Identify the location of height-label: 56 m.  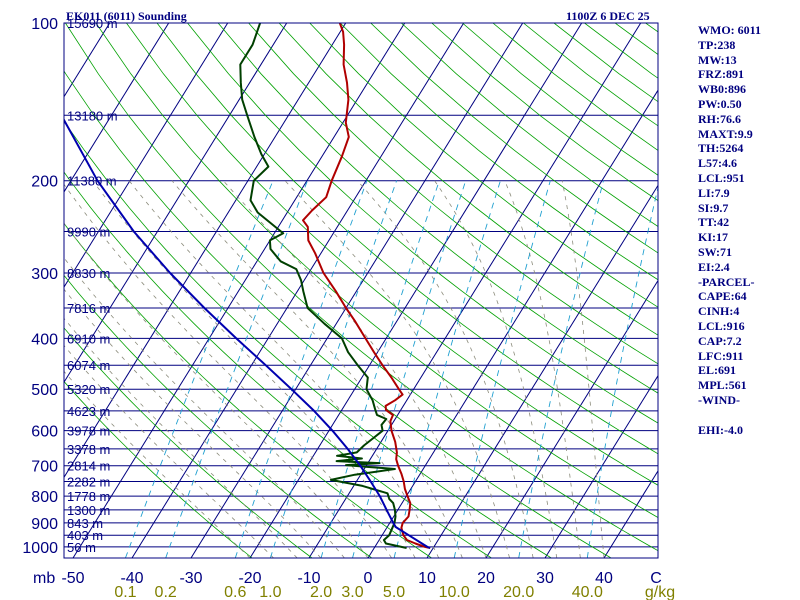
(81, 547).